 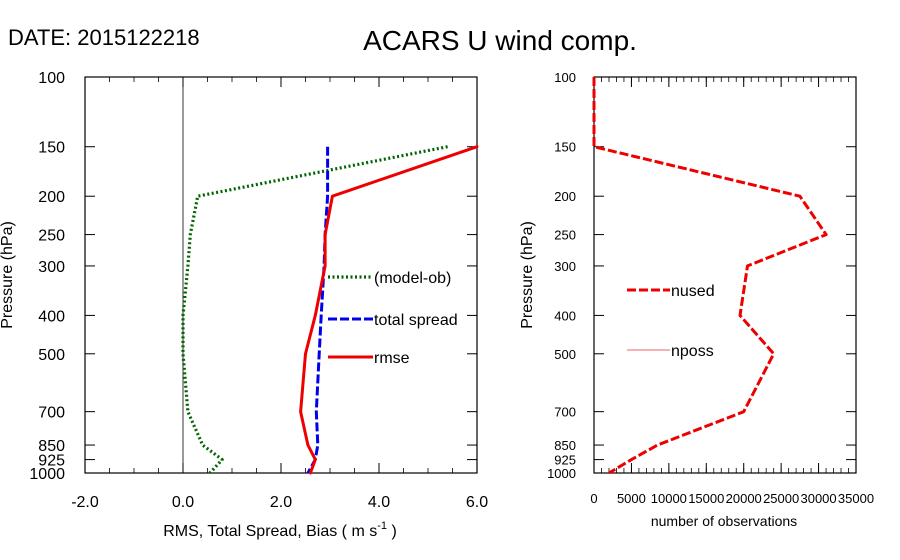 What do you see at coordinates (183, 502) in the screenshot?
I see `x-tick-label: 0.0` at bounding box center [183, 502].